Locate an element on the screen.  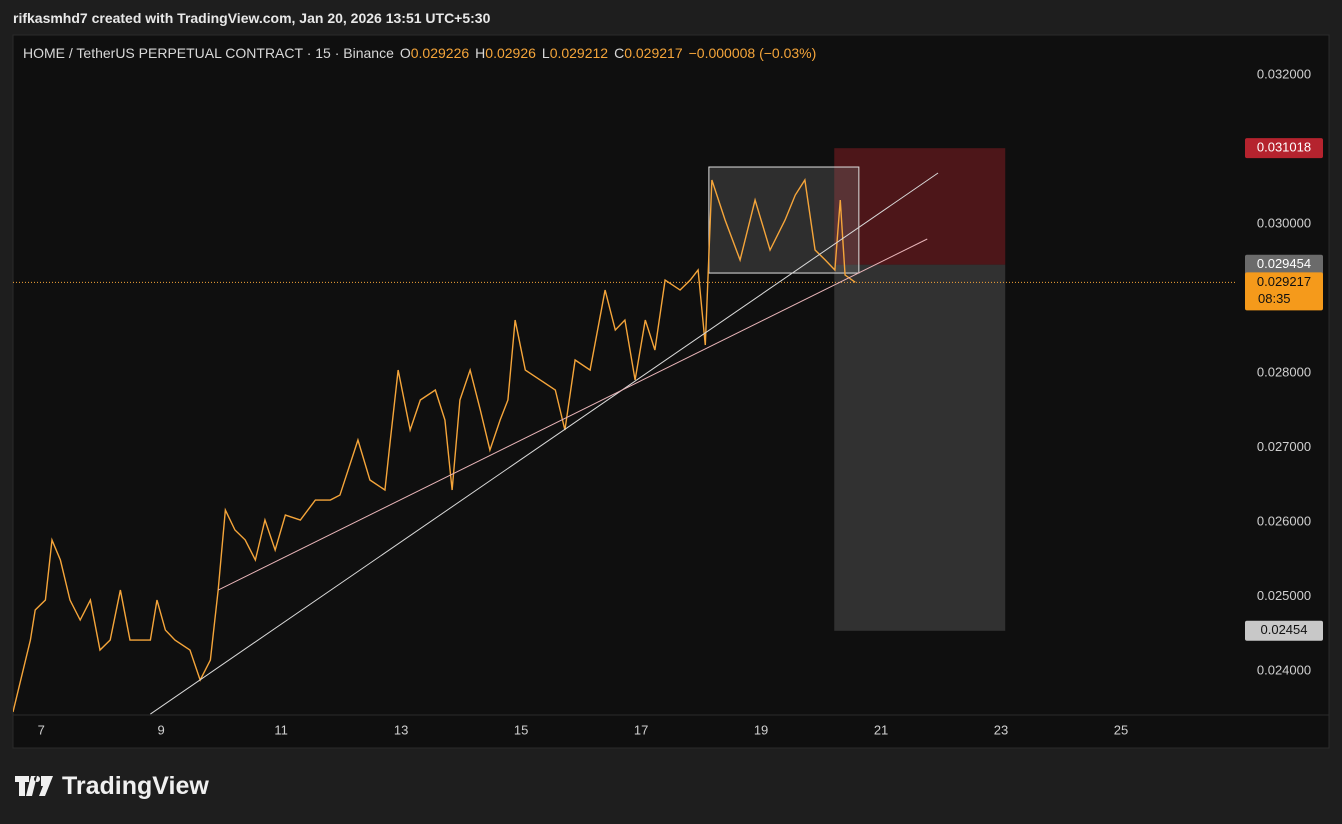
stop-zone is located at coordinates (920, 206).